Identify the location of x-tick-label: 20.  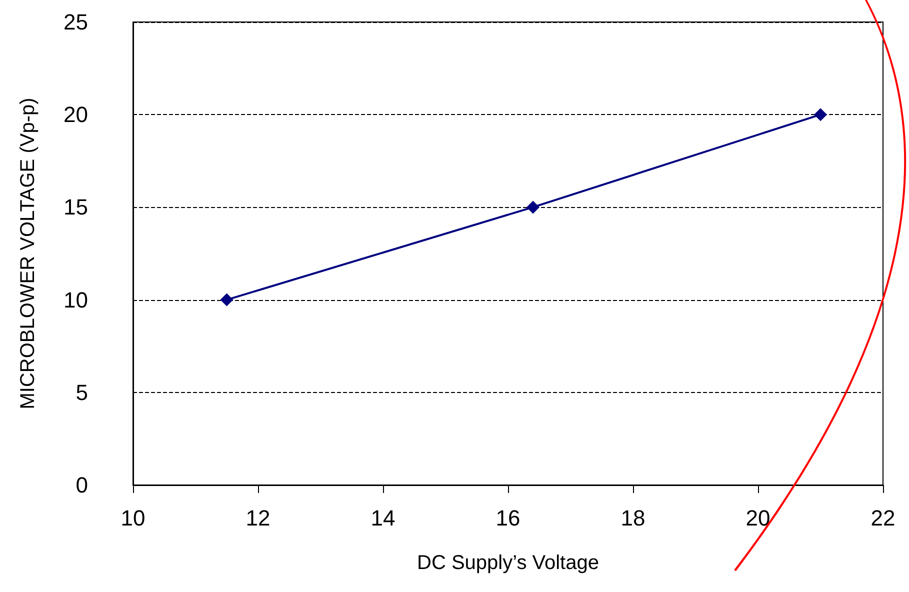
(758, 518).